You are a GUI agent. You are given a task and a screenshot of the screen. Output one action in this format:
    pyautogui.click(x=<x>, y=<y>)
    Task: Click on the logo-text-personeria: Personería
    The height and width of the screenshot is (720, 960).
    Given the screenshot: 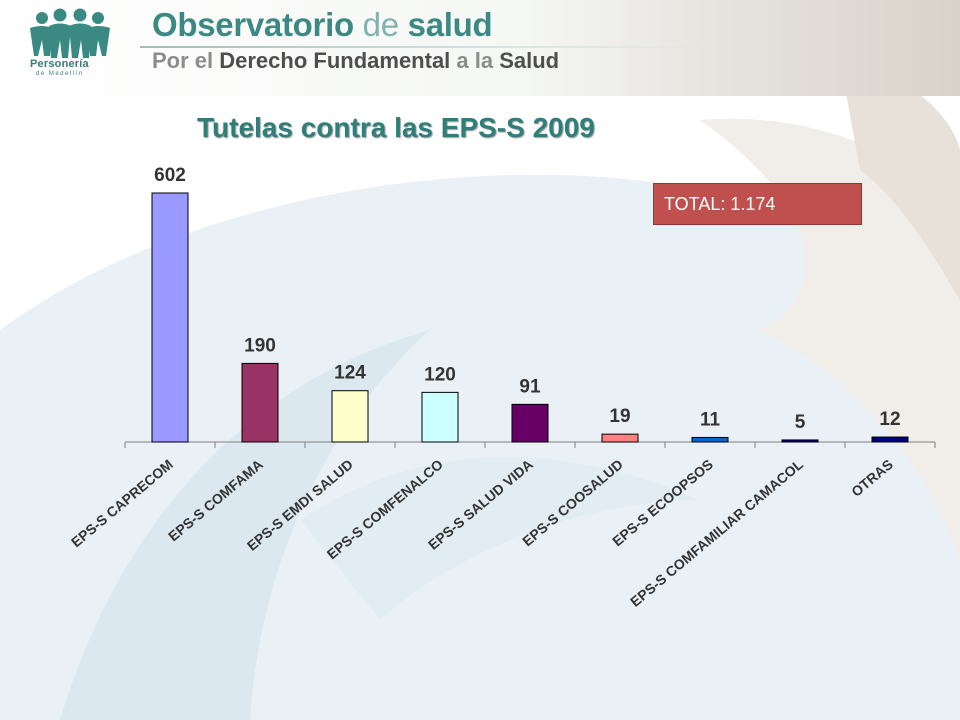 What is the action you would take?
    pyautogui.click(x=59, y=64)
    